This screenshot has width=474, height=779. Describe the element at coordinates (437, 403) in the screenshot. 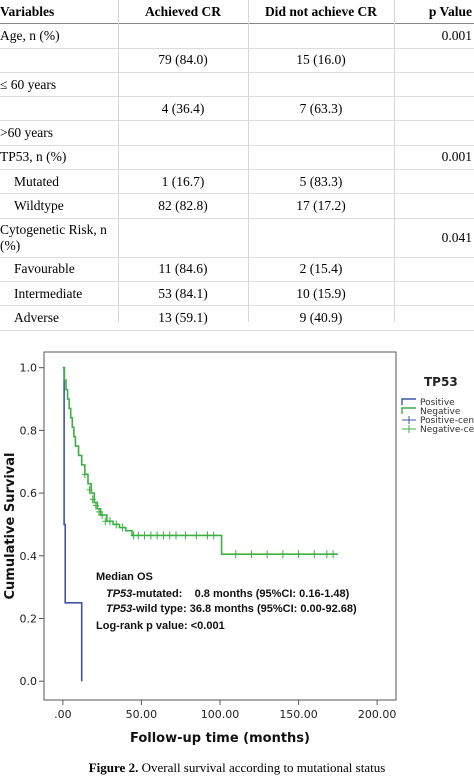

I see `legend-label: Positive` at that location.